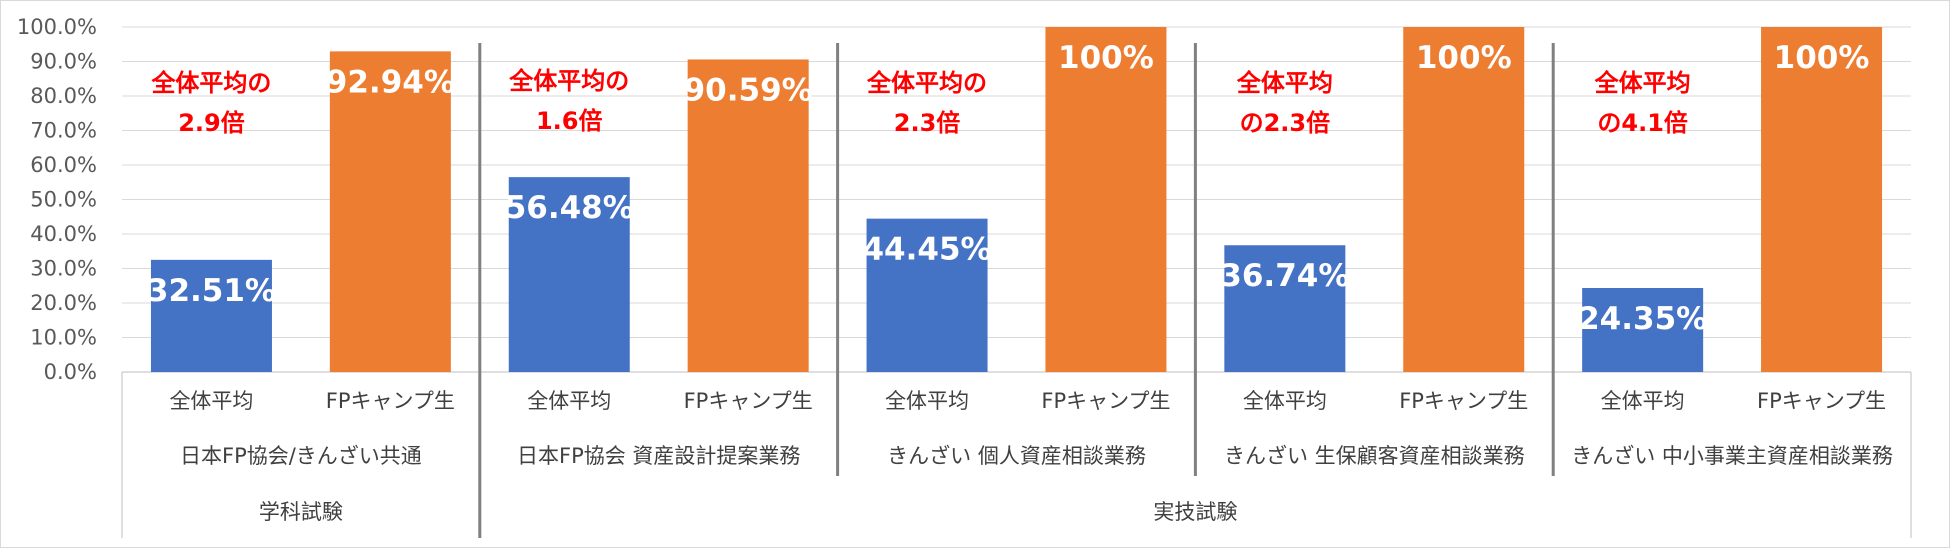 The height and width of the screenshot is (549, 1950). What do you see at coordinates (927, 123) in the screenshot?
I see `annotation-text: 2.3倍` at bounding box center [927, 123].